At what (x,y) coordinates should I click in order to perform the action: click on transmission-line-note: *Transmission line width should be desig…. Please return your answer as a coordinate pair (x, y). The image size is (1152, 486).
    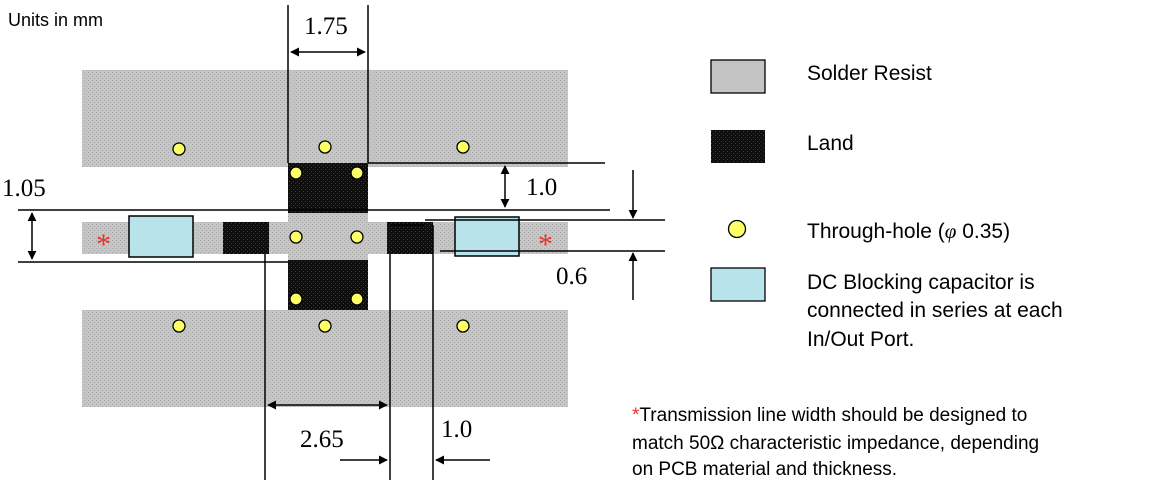
    Looking at the image, I should click on (835, 442).